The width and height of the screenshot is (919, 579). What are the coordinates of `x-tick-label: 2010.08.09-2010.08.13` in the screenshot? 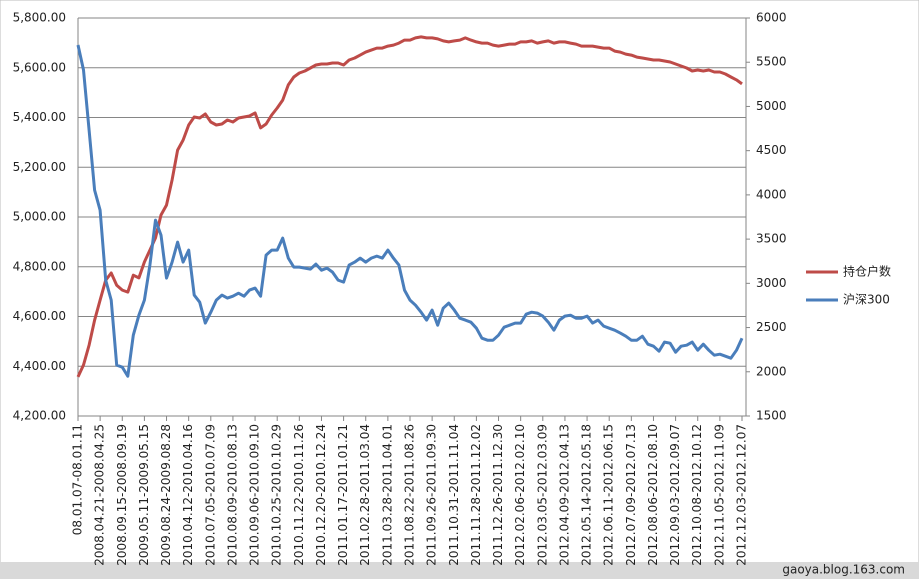 It's located at (232, 495).